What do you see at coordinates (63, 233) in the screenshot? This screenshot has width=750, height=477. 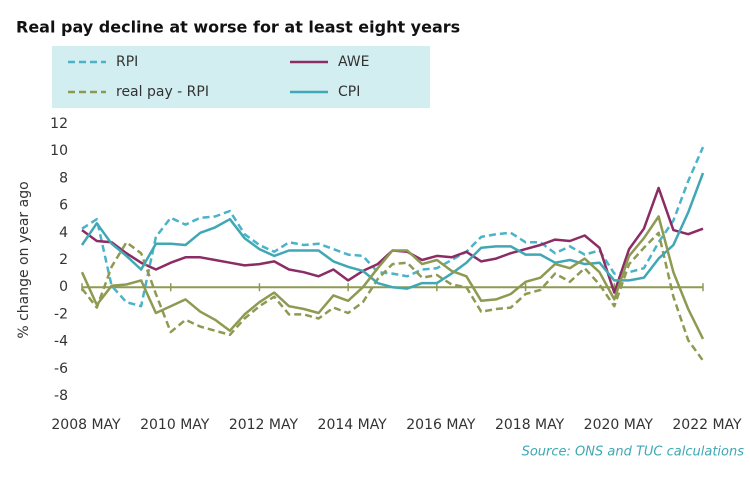 I see `y-tick-label: 4` at bounding box center [63, 233].